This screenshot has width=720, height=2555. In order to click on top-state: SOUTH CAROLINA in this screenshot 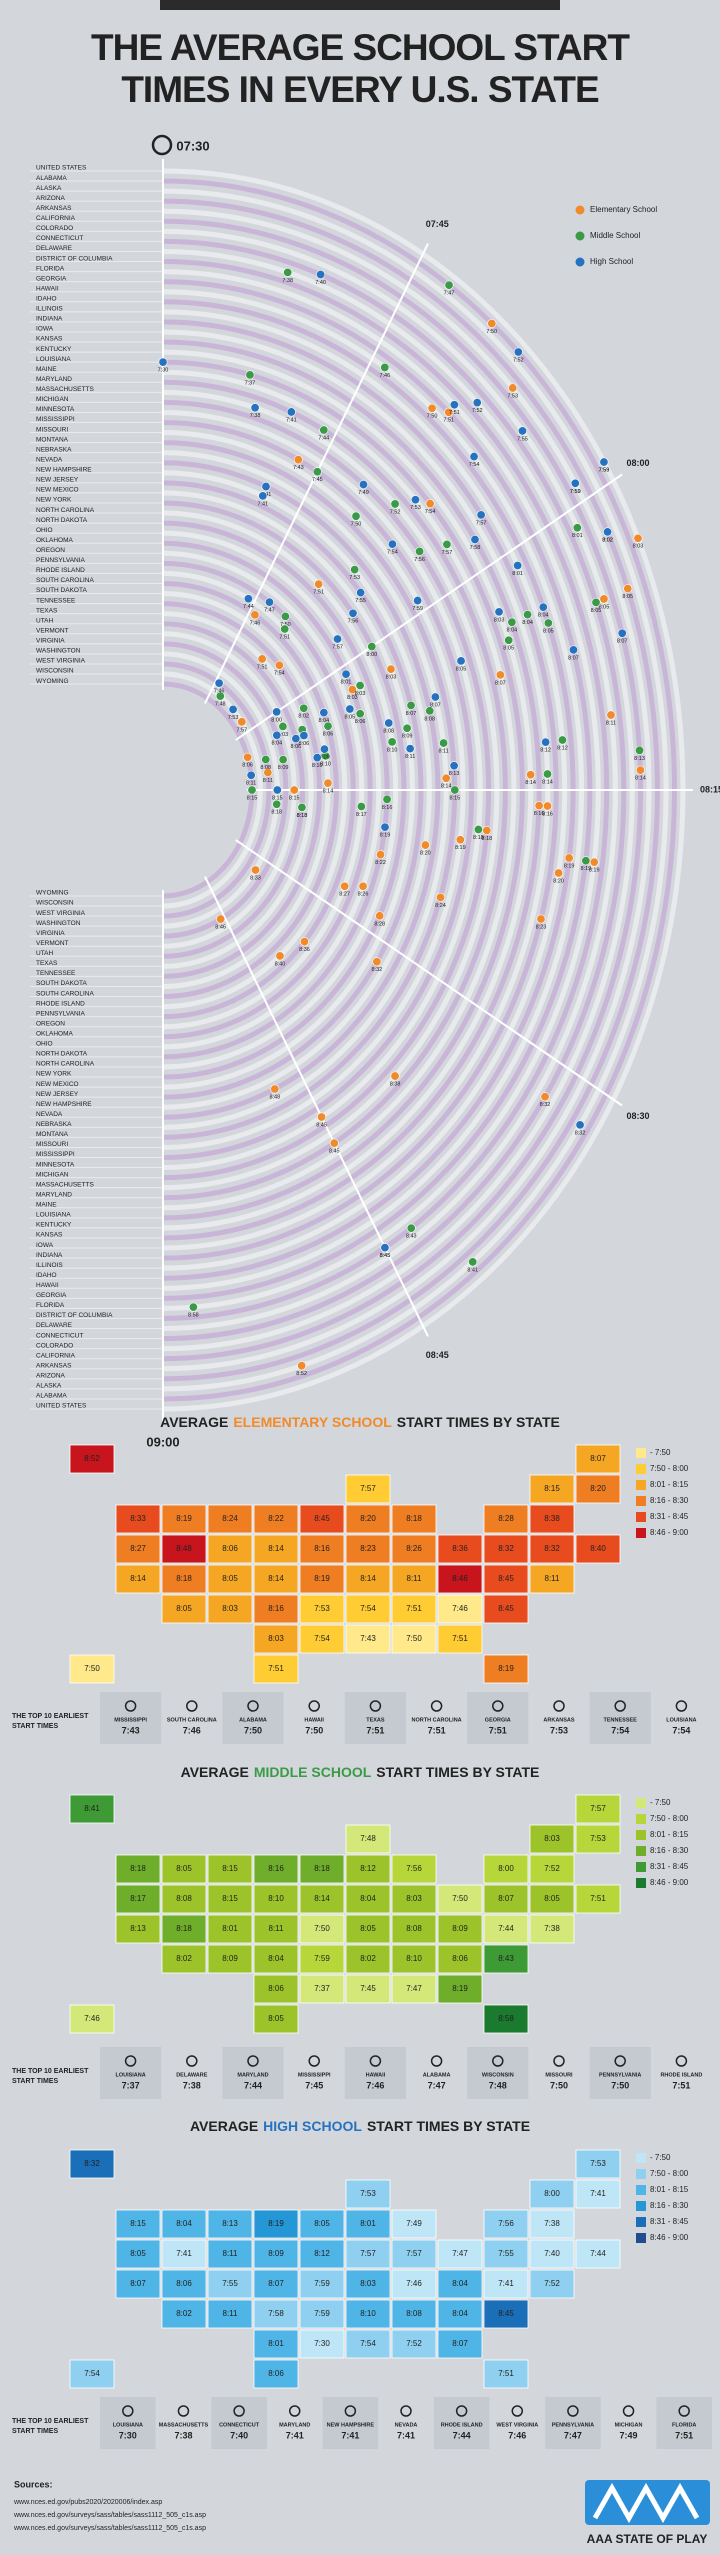, I will do `click(192, 1720)`.